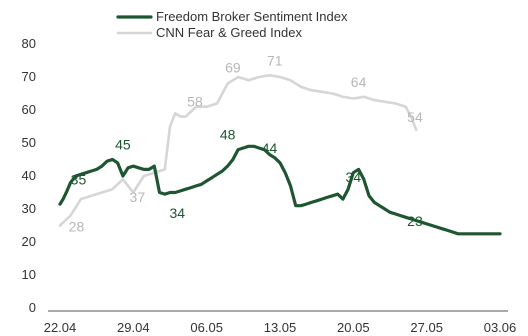 This screenshot has width=528, height=336. I want to click on x-tick-label: 29.04, so click(133, 327).